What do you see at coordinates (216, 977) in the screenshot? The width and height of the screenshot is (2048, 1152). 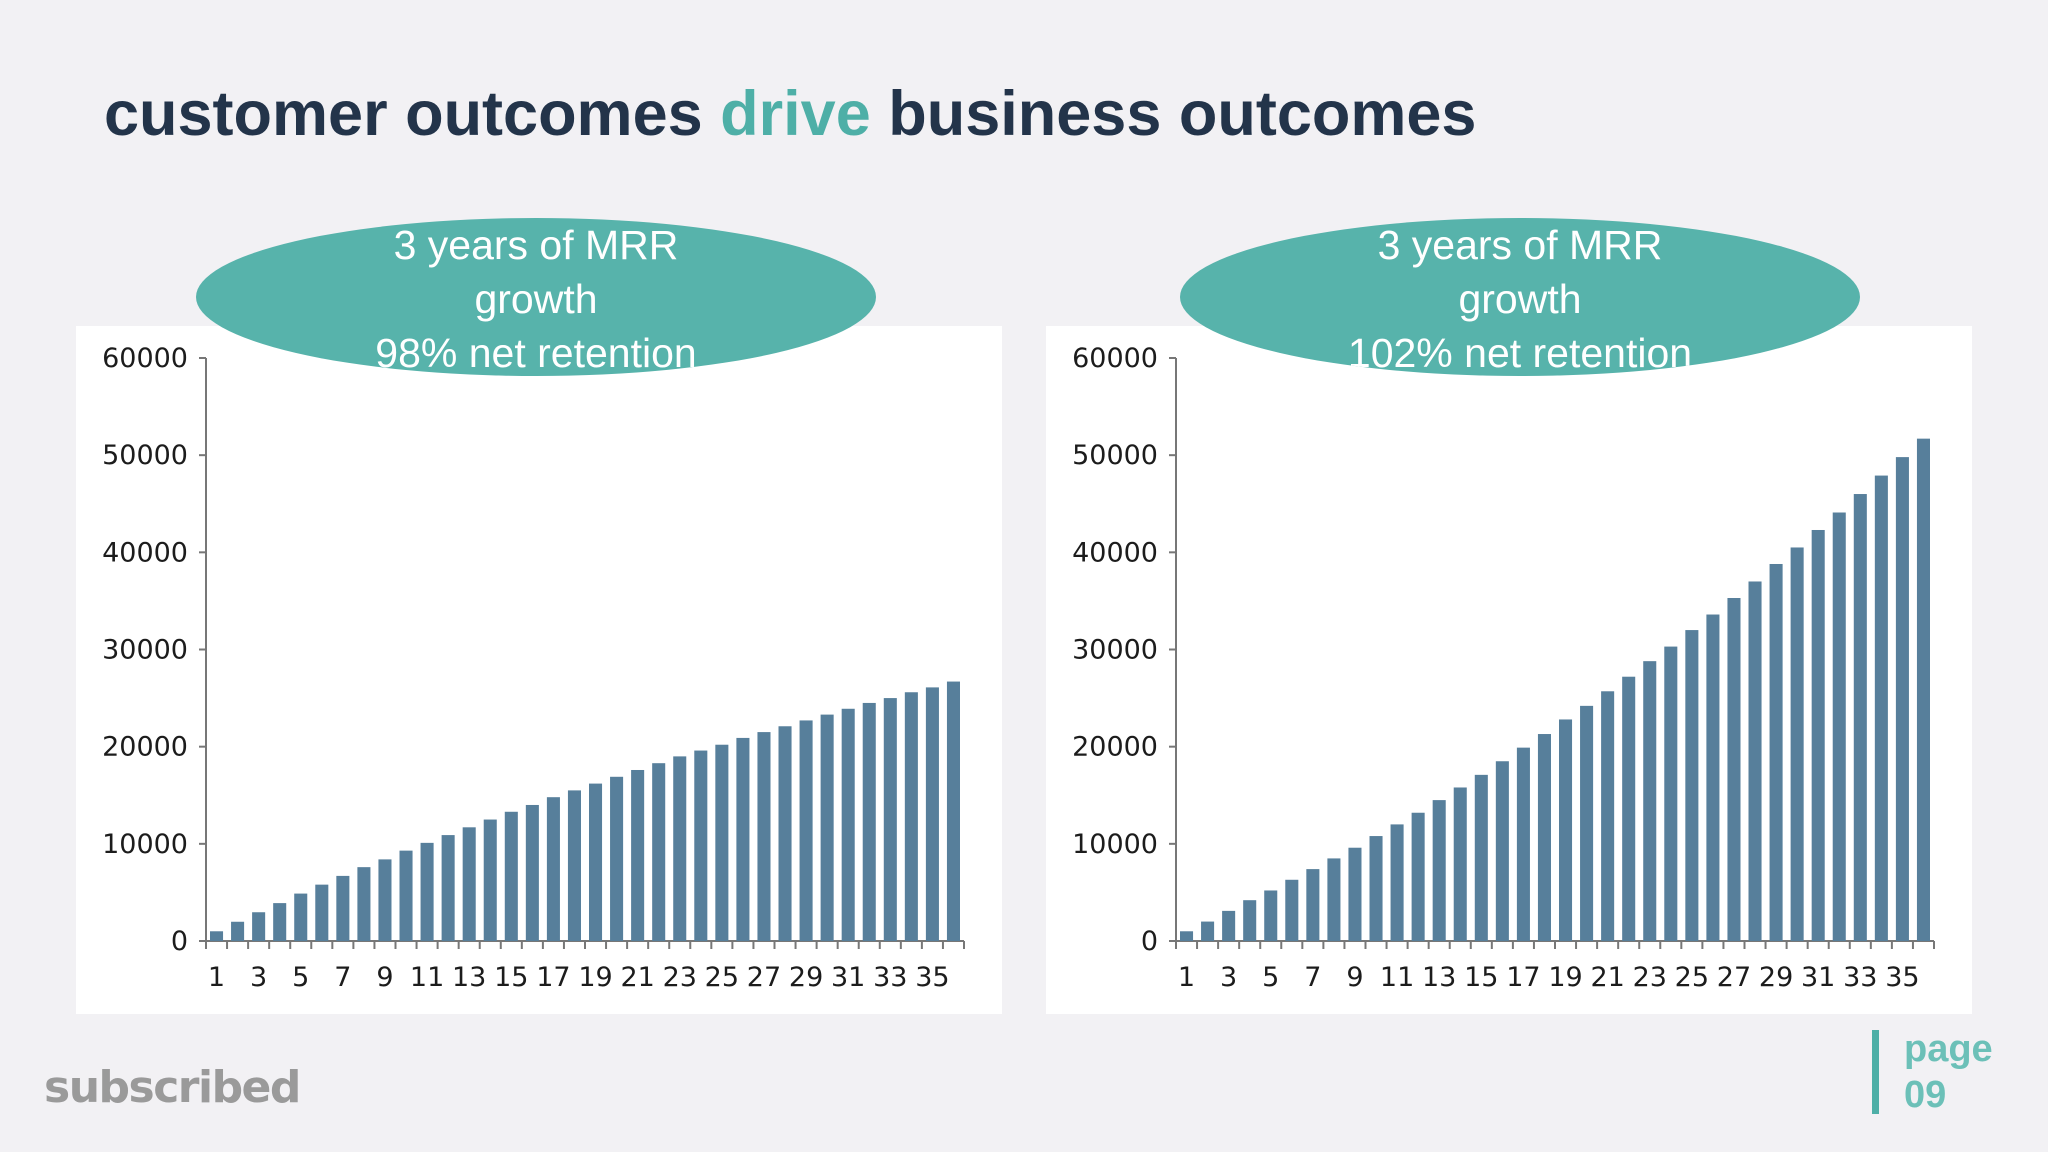 I see `x-tick-label: 1` at bounding box center [216, 977].